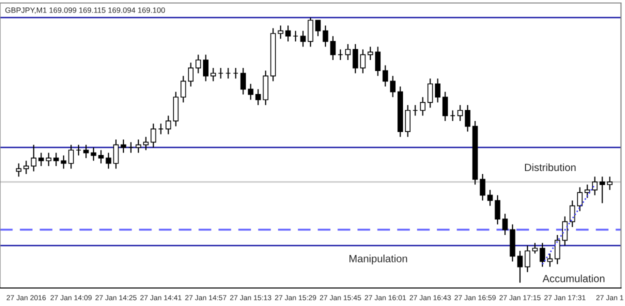 The height and width of the screenshot is (306, 625). Describe the element at coordinates (573, 278) in the screenshot. I see `annotation: Accumulation` at that location.